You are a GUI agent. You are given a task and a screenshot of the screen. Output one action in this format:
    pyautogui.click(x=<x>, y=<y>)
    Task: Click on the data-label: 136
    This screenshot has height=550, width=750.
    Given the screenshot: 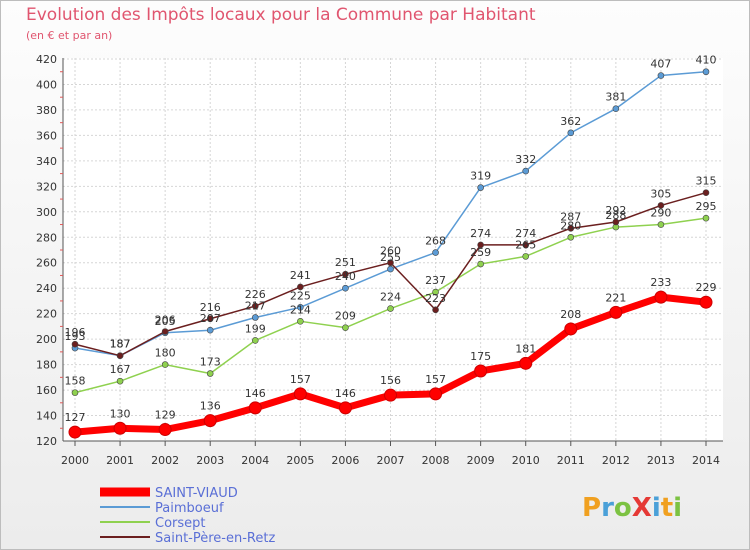 What is the action you would take?
    pyautogui.click(x=210, y=406)
    